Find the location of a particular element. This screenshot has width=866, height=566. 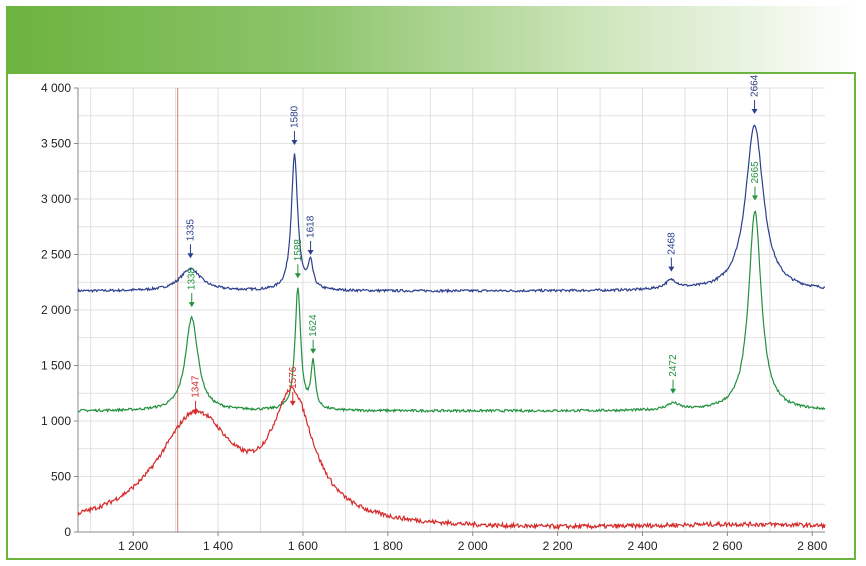

x-tick-label: 2 800 is located at coordinates (812, 546).